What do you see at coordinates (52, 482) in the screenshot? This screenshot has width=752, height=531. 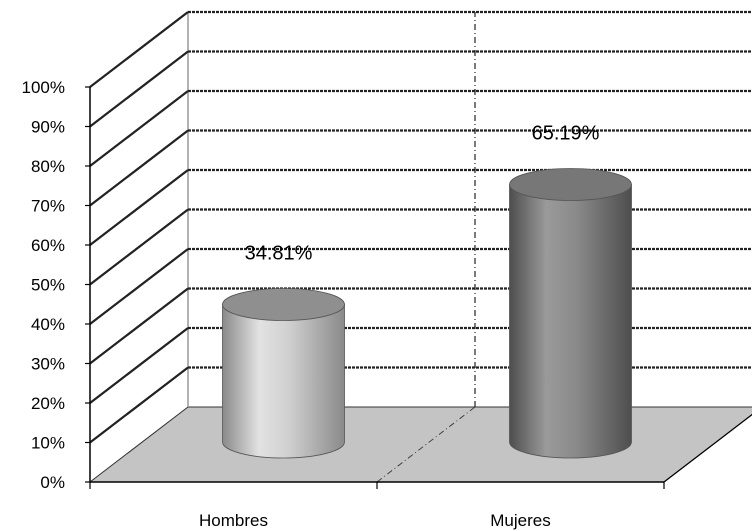 I see `y-tick-label: 0%` at bounding box center [52, 482].